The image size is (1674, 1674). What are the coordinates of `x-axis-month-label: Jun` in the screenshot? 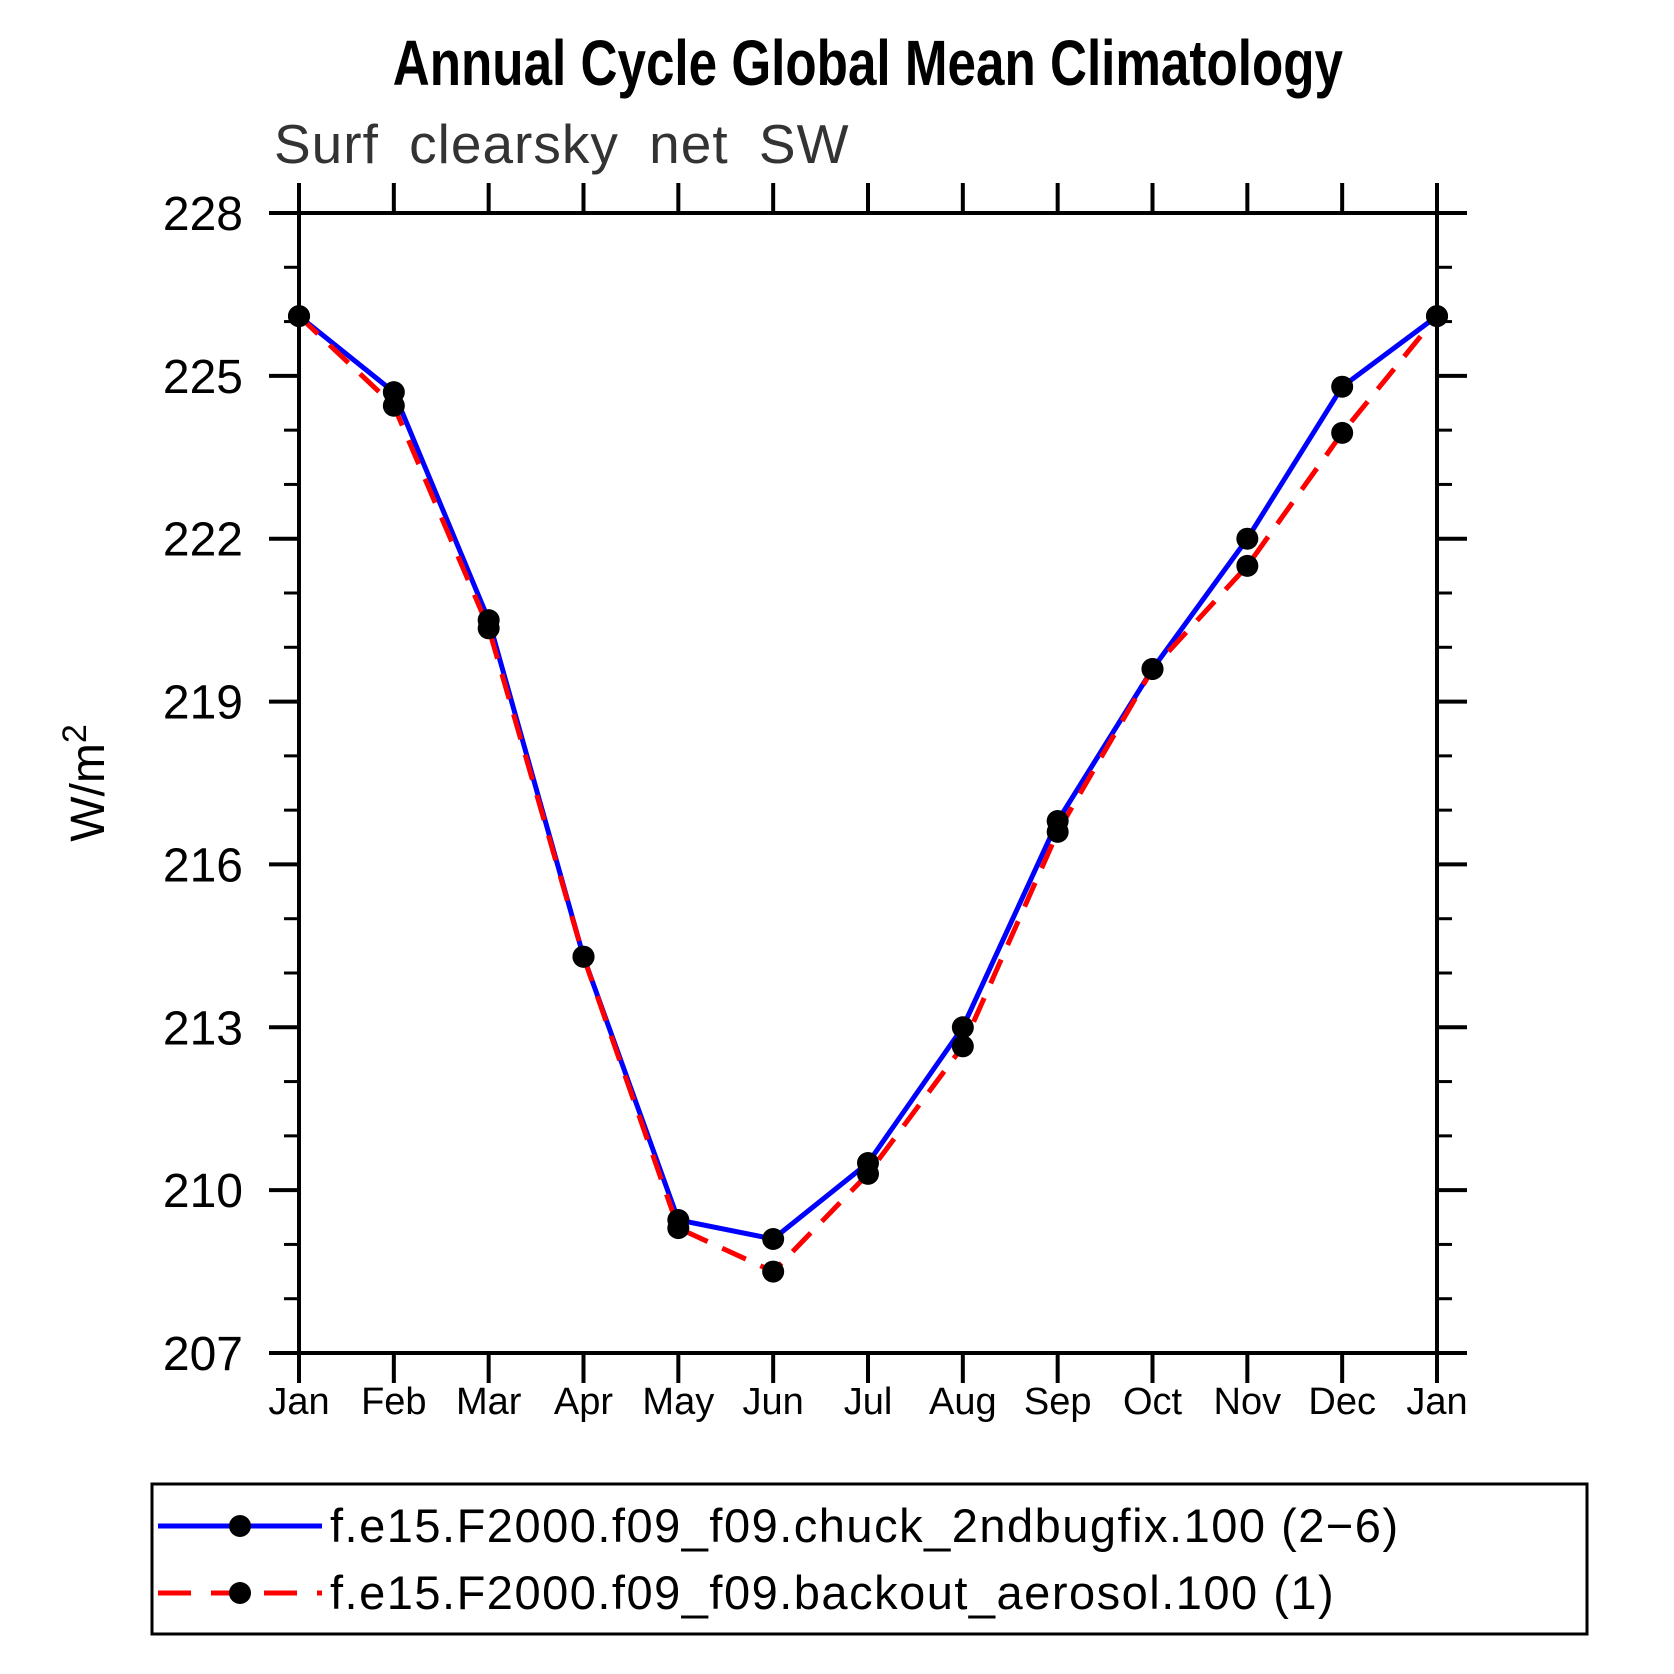 It's located at (773, 1402).